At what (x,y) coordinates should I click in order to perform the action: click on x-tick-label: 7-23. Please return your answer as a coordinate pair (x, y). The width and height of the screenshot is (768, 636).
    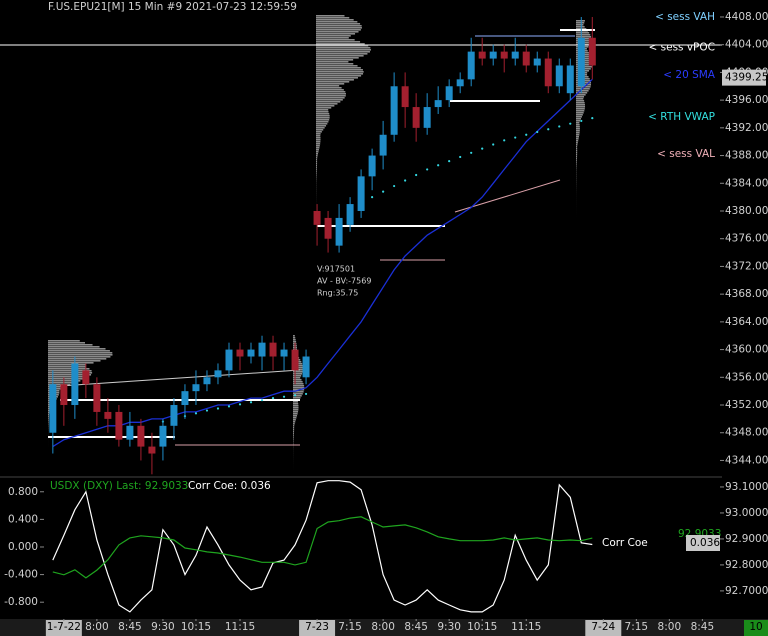
    Looking at the image, I should click on (317, 627).